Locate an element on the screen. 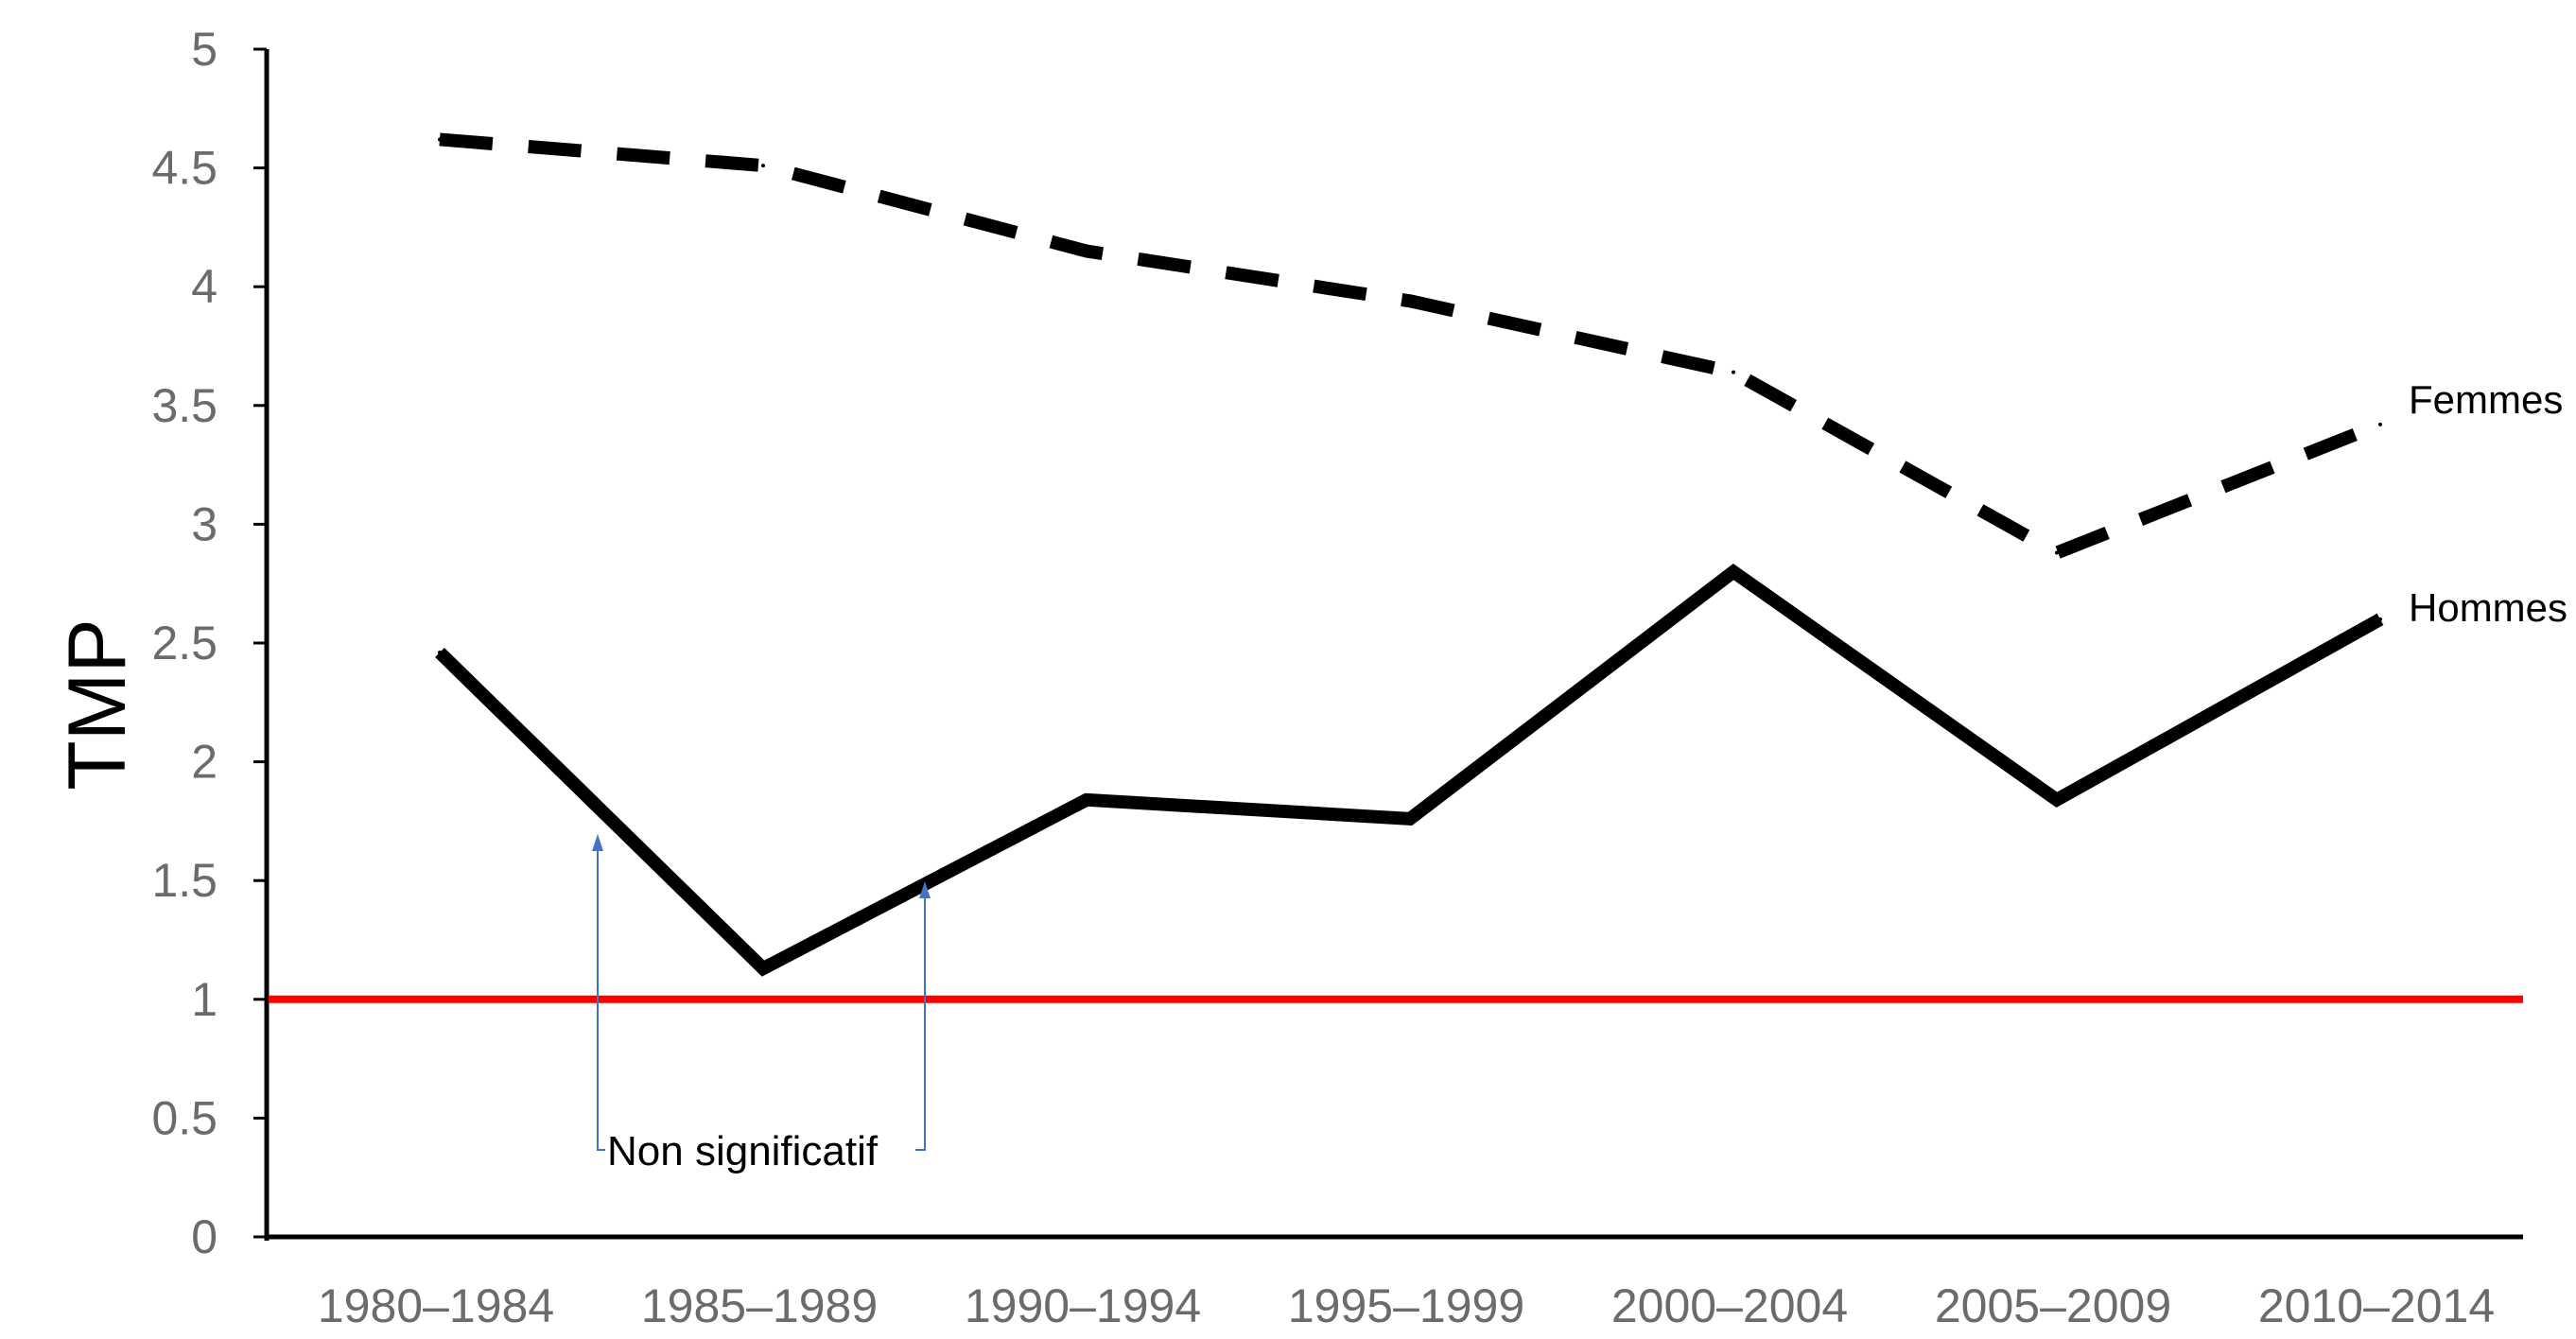 This screenshot has width=2576, height=1339. x-tick-label: 1995–1999 is located at coordinates (1406, 1305).